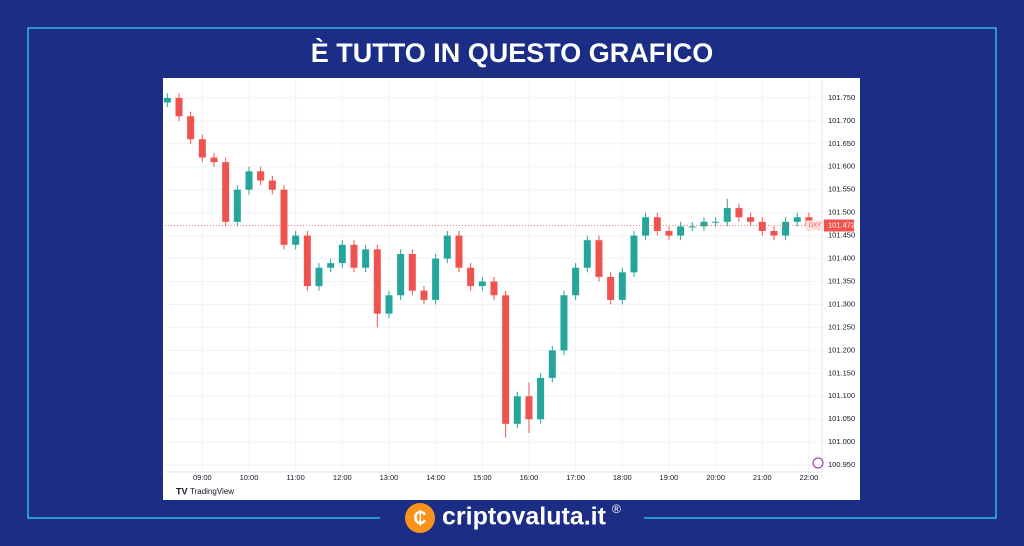  What do you see at coordinates (669, 477) in the screenshot?
I see `x-tick-label: 19:00` at bounding box center [669, 477].